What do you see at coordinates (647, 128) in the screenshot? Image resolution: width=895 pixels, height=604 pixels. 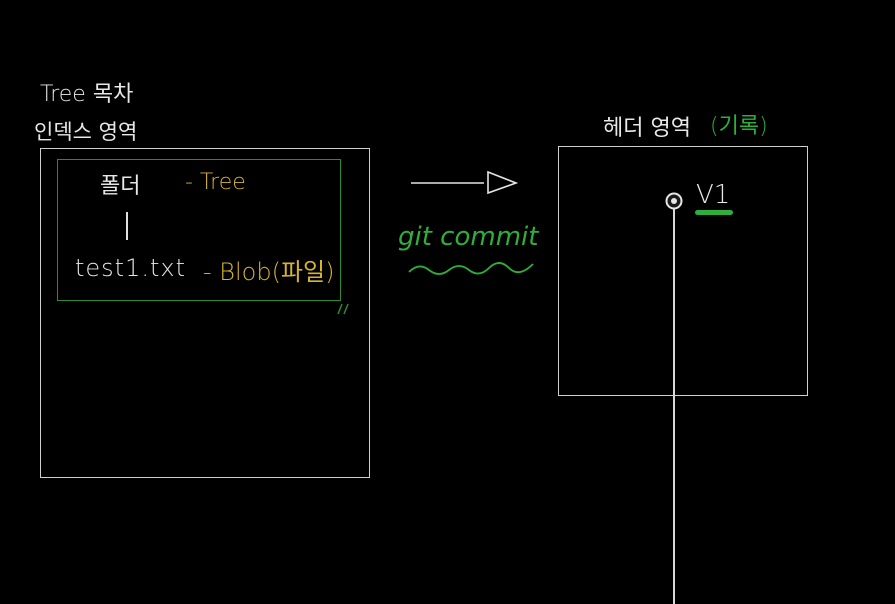 I see `header-area-title: 헤더 영역` at bounding box center [647, 128].